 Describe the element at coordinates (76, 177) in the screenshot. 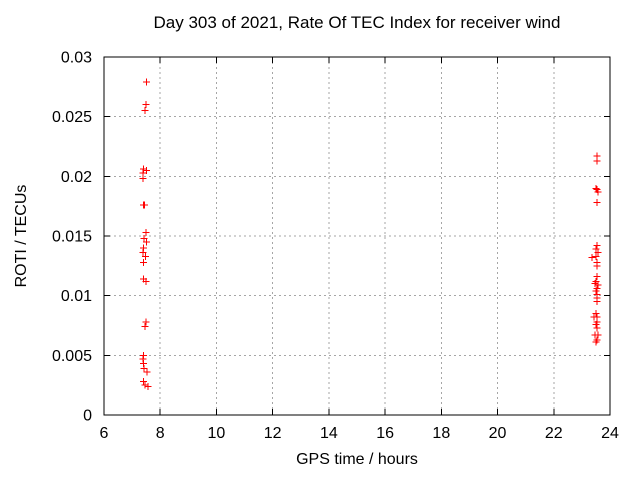

I see `y-tick-label: 0.02` at that location.